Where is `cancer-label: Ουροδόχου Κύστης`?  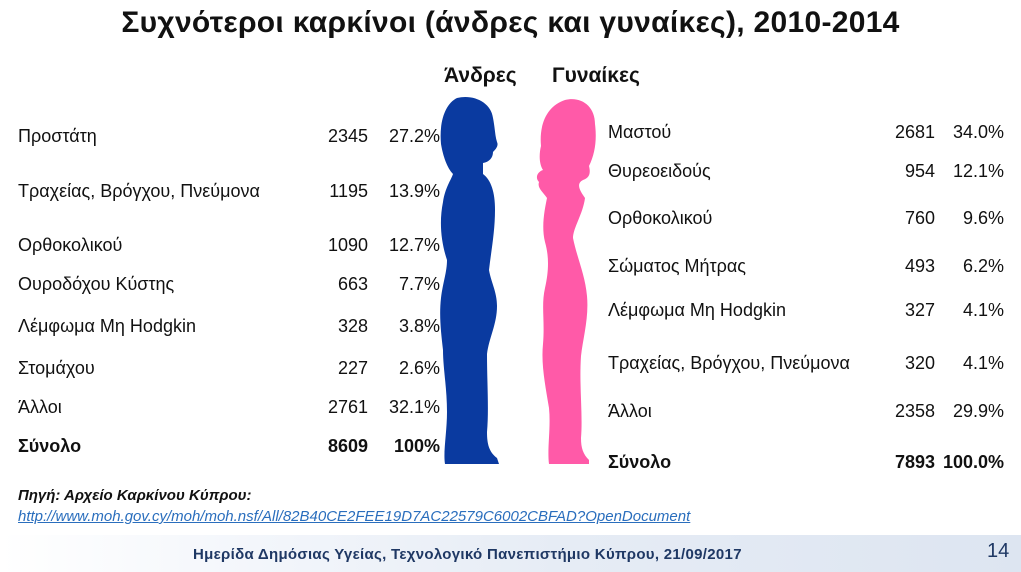
cancer-label: Ουροδόχου Κύστης is located at coordinates (96, 284).